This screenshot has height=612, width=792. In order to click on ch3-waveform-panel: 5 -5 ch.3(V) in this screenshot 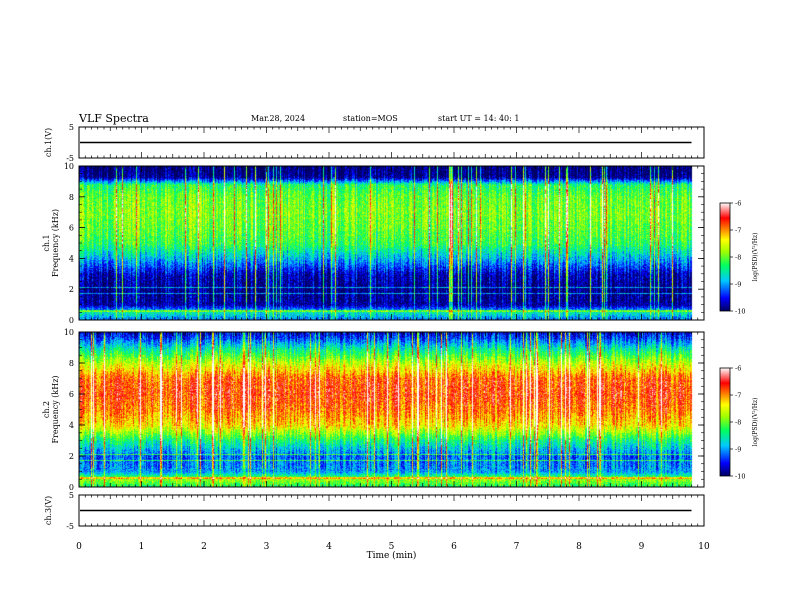, I will do `click(374, 511)`.